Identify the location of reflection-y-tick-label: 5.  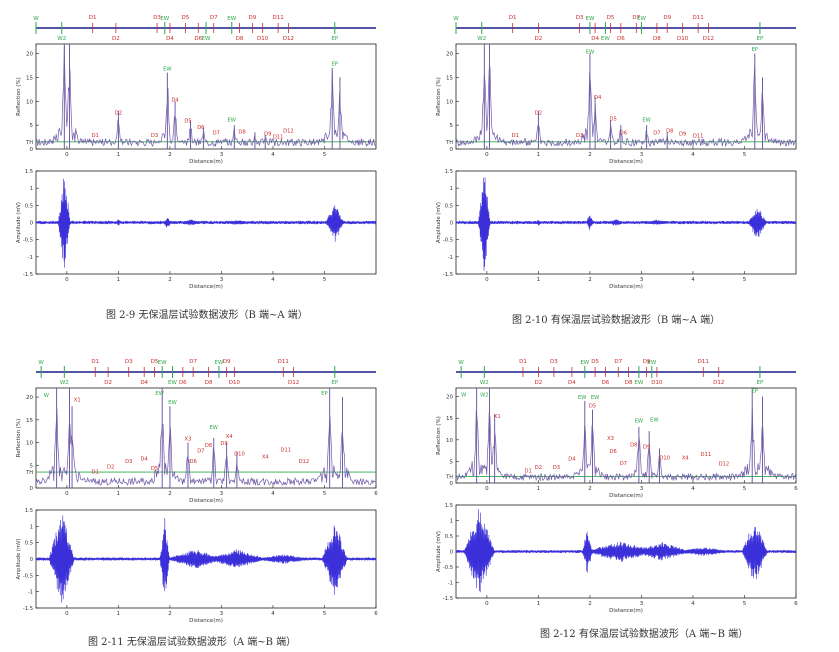
(452, 126).